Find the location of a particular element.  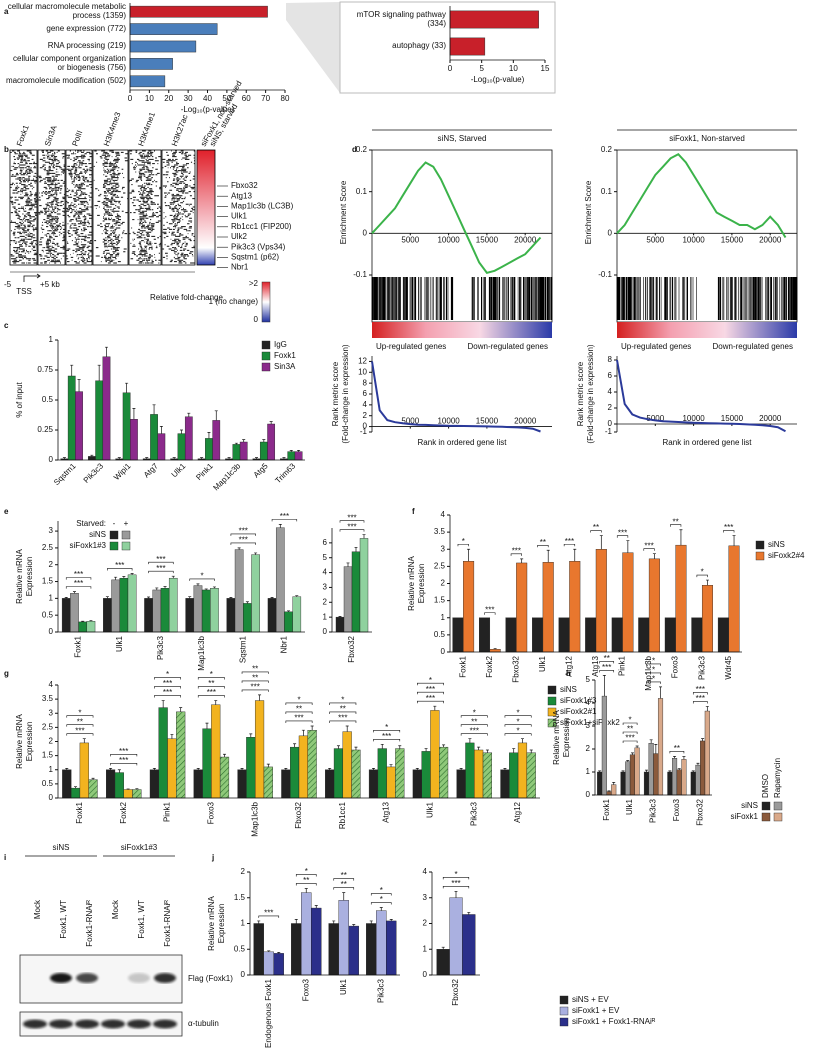

x-tick-label: Ulk1 is located at coordinates (430, 809).